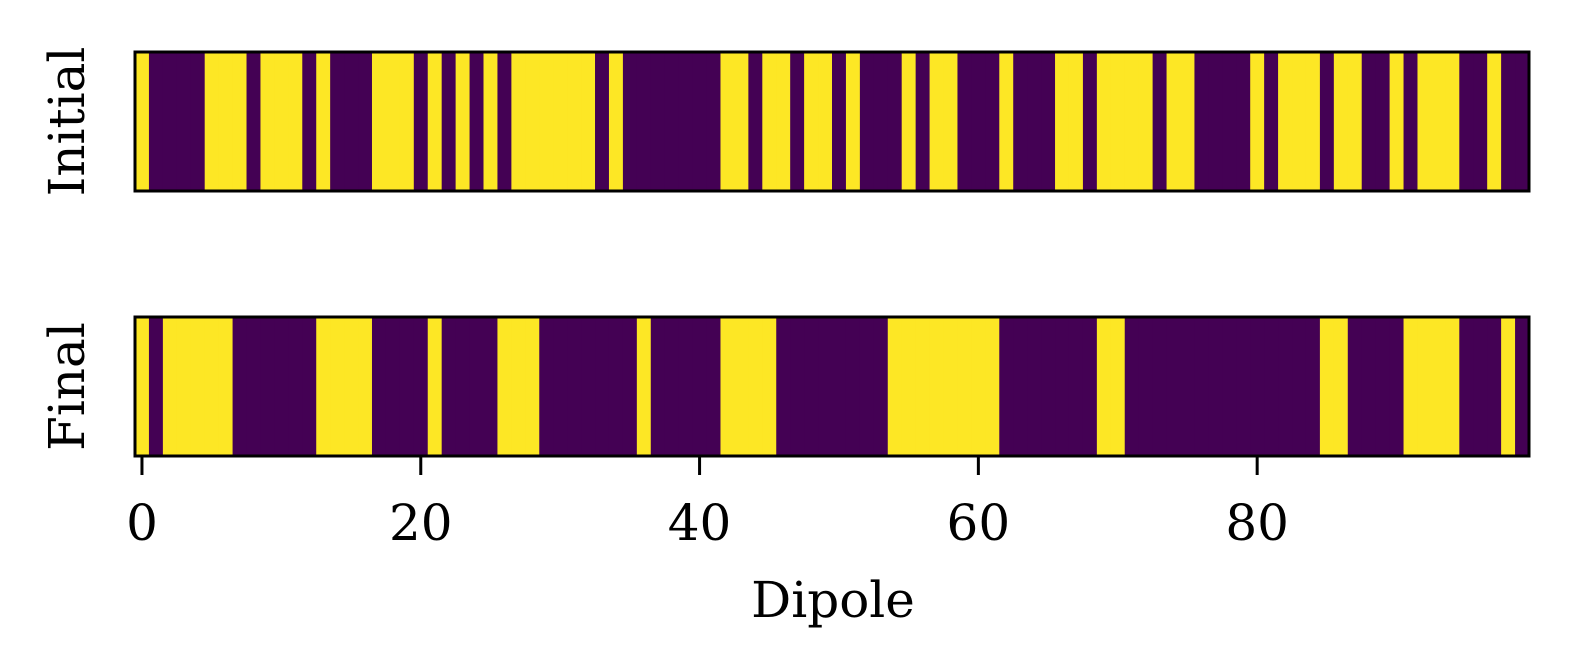 Image resolution: width=1576 pixels, height=670 pixels. Describe the element at coordinates (67, 386) in the screenshot. I see `y-axis-label: Final` at that location.